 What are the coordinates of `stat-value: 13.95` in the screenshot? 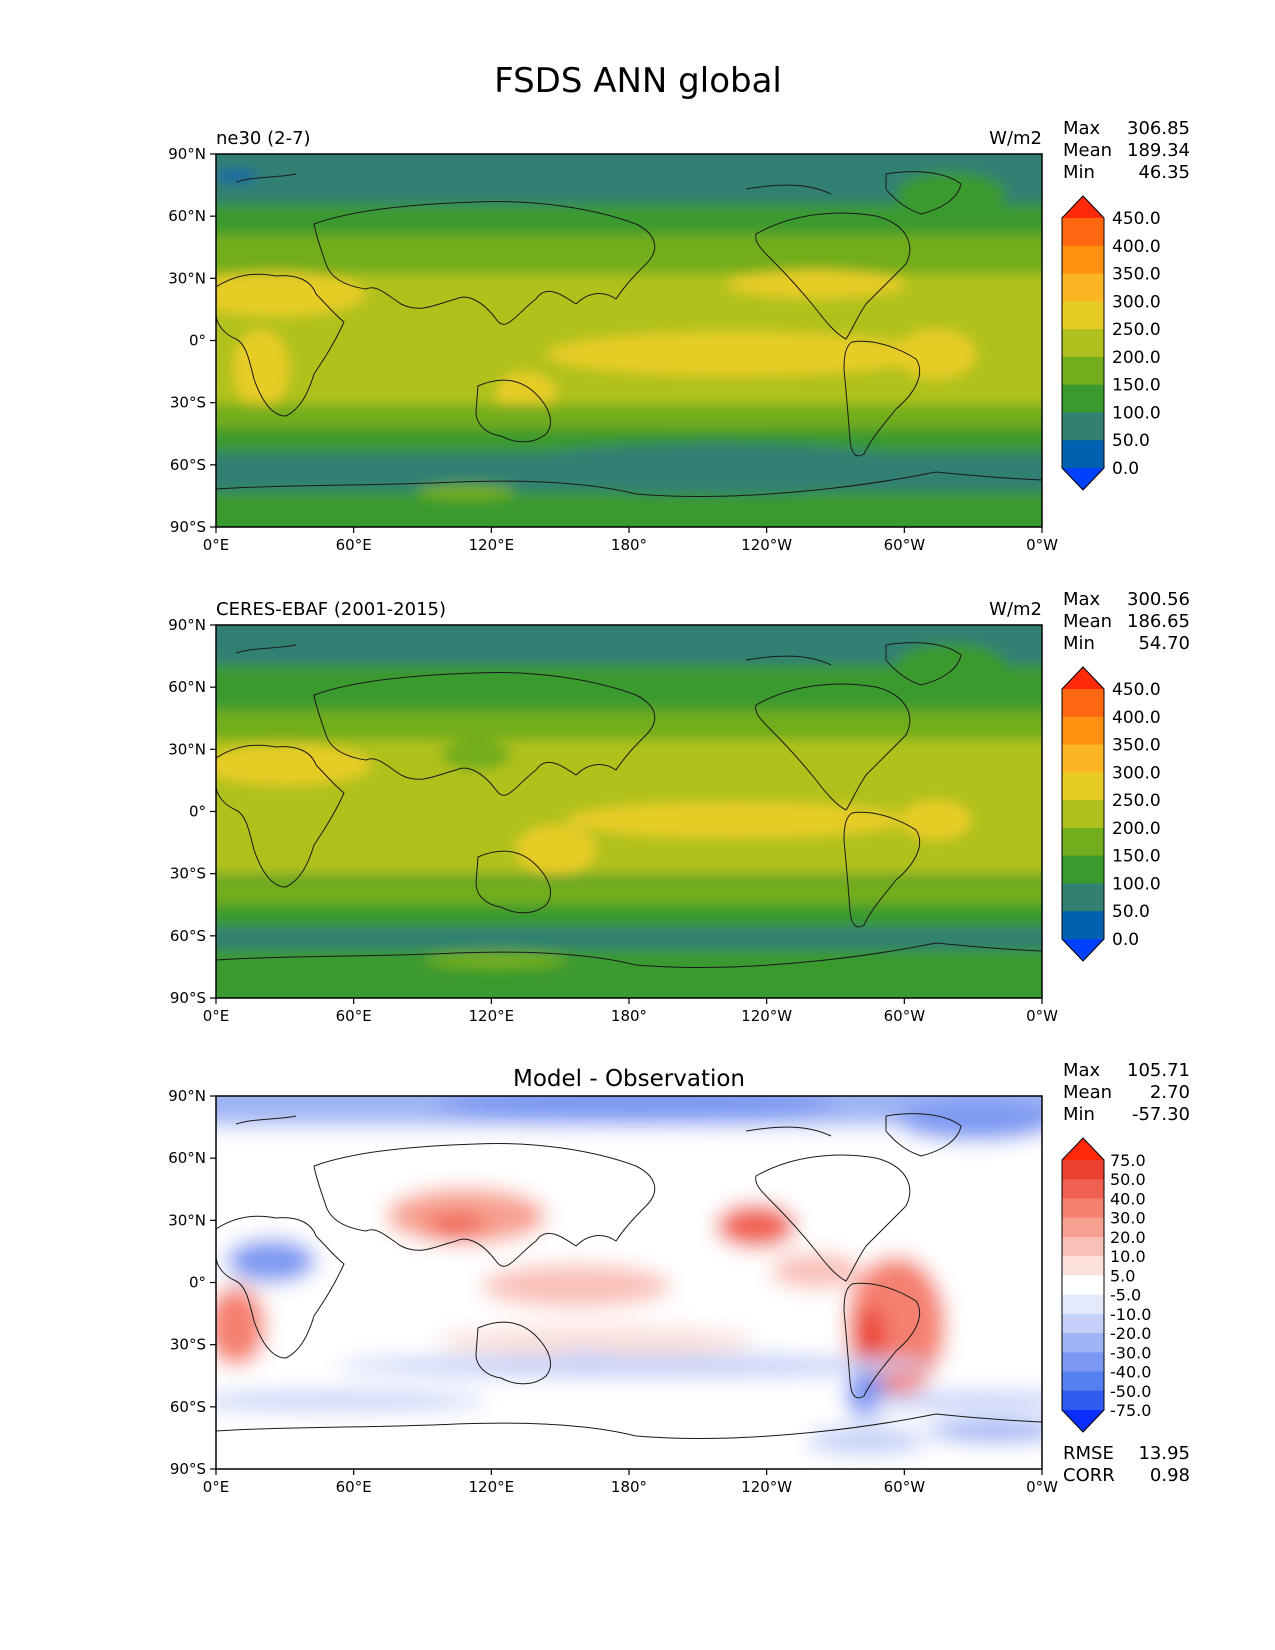 It's located at (1164, 1453).